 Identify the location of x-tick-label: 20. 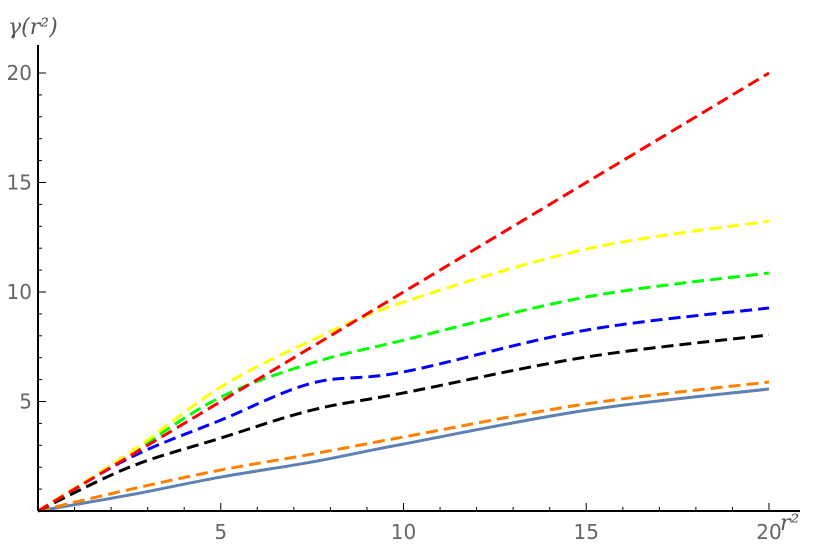
(768, 532).